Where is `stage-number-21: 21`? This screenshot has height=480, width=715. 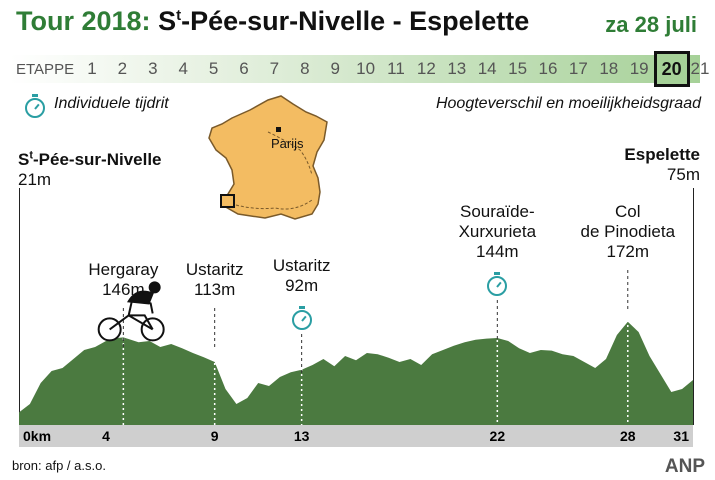 stage-number-21: 21 is located at coordinates (700, 68).